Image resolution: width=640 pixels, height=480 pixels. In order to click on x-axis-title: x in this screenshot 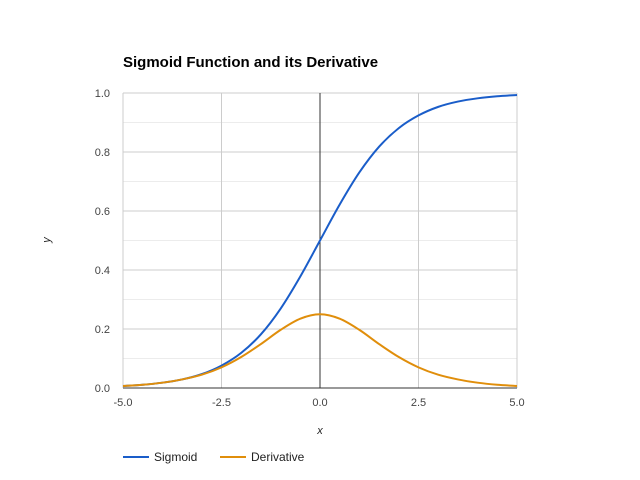, I will do `click(319, 431)`.